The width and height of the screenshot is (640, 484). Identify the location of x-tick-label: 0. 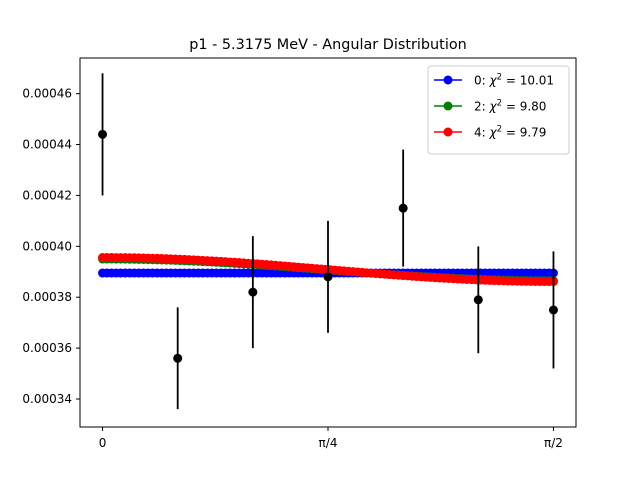
(103, 443).